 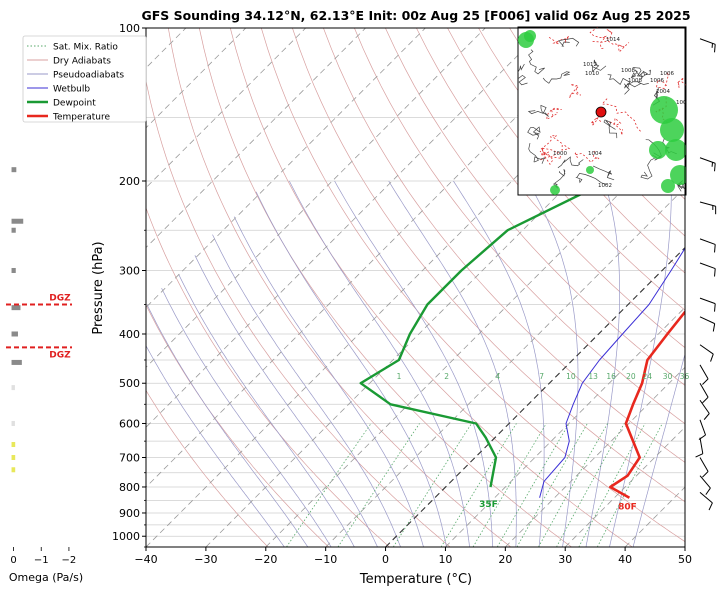 I want to click on legend-box, so click(x=84, y=79).